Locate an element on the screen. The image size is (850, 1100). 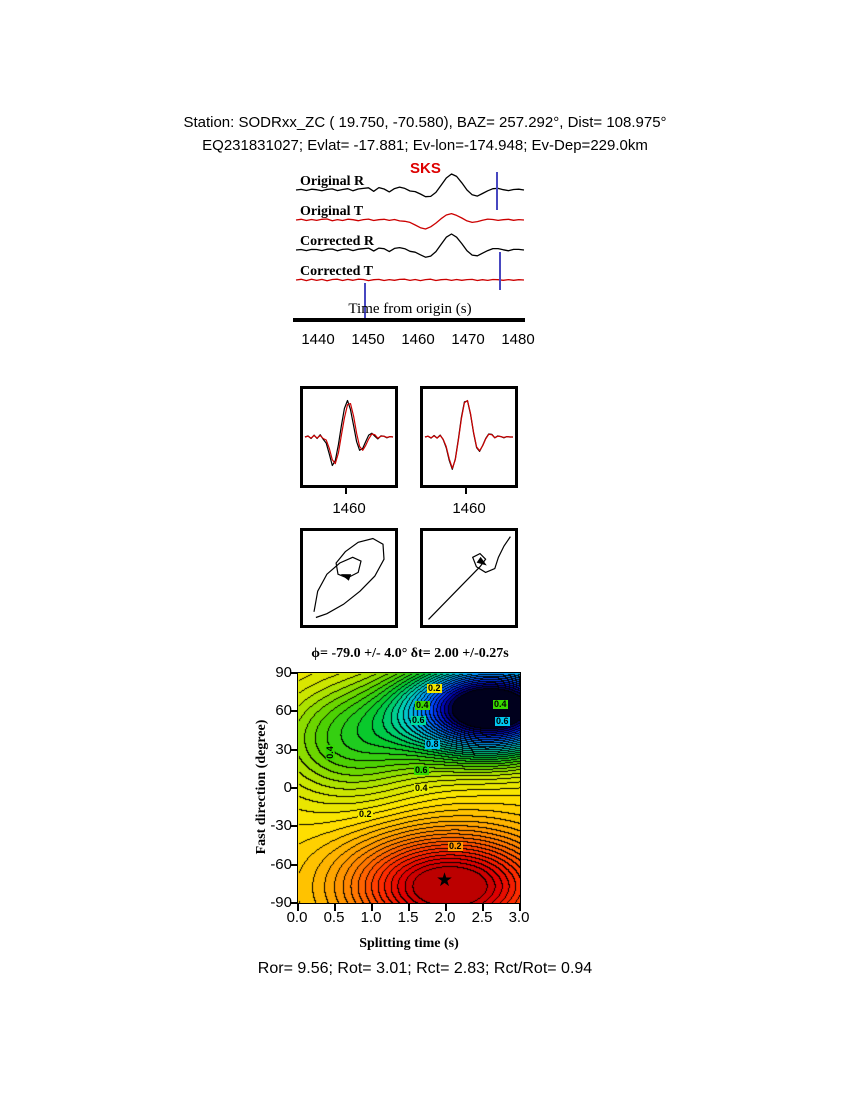
phase-label-sks: SKS is located at coordinates (425, 168).